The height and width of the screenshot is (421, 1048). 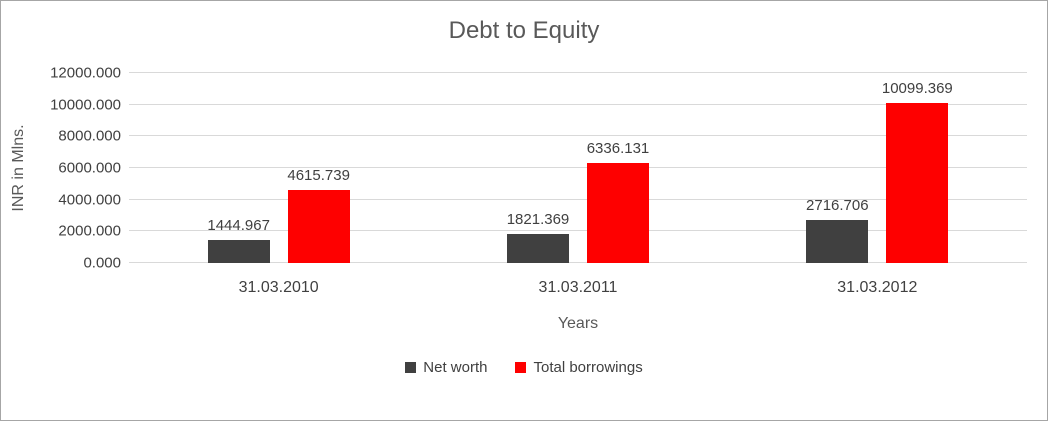 I want to click on bar-total-borrowings: 6336.131, so click(x=618, y=201).